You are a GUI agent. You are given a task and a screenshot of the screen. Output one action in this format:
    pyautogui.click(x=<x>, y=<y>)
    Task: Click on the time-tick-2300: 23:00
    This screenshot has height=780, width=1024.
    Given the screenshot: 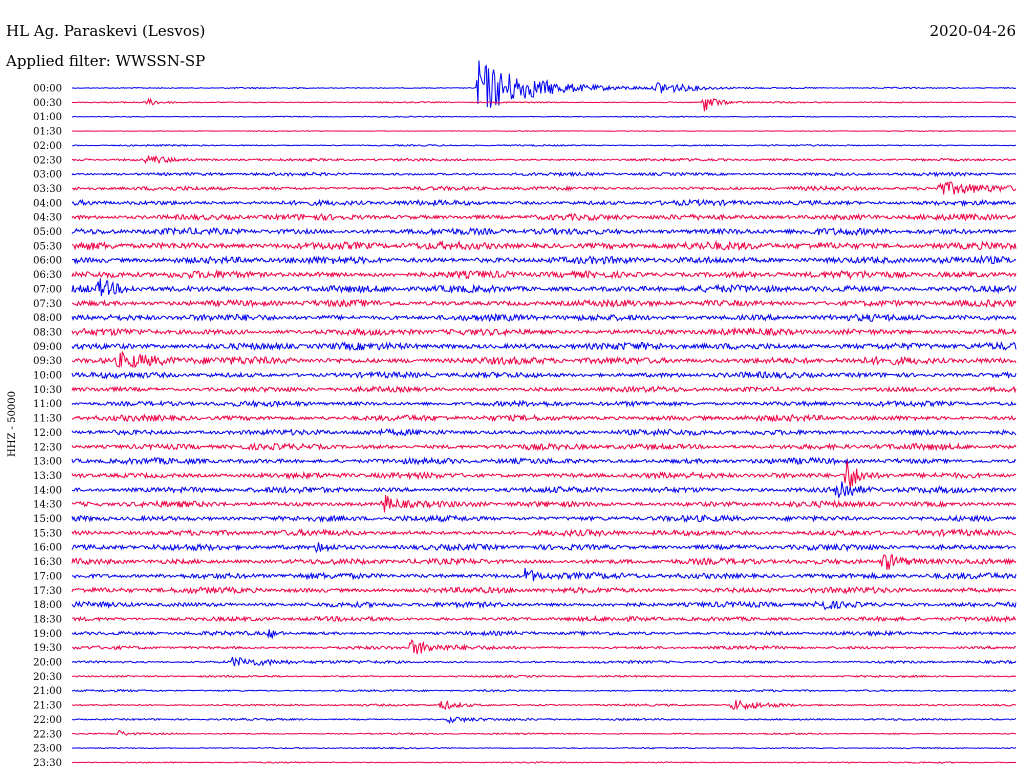 What is the action you would take?
    pyautogui.click(x=47, y=749)
    